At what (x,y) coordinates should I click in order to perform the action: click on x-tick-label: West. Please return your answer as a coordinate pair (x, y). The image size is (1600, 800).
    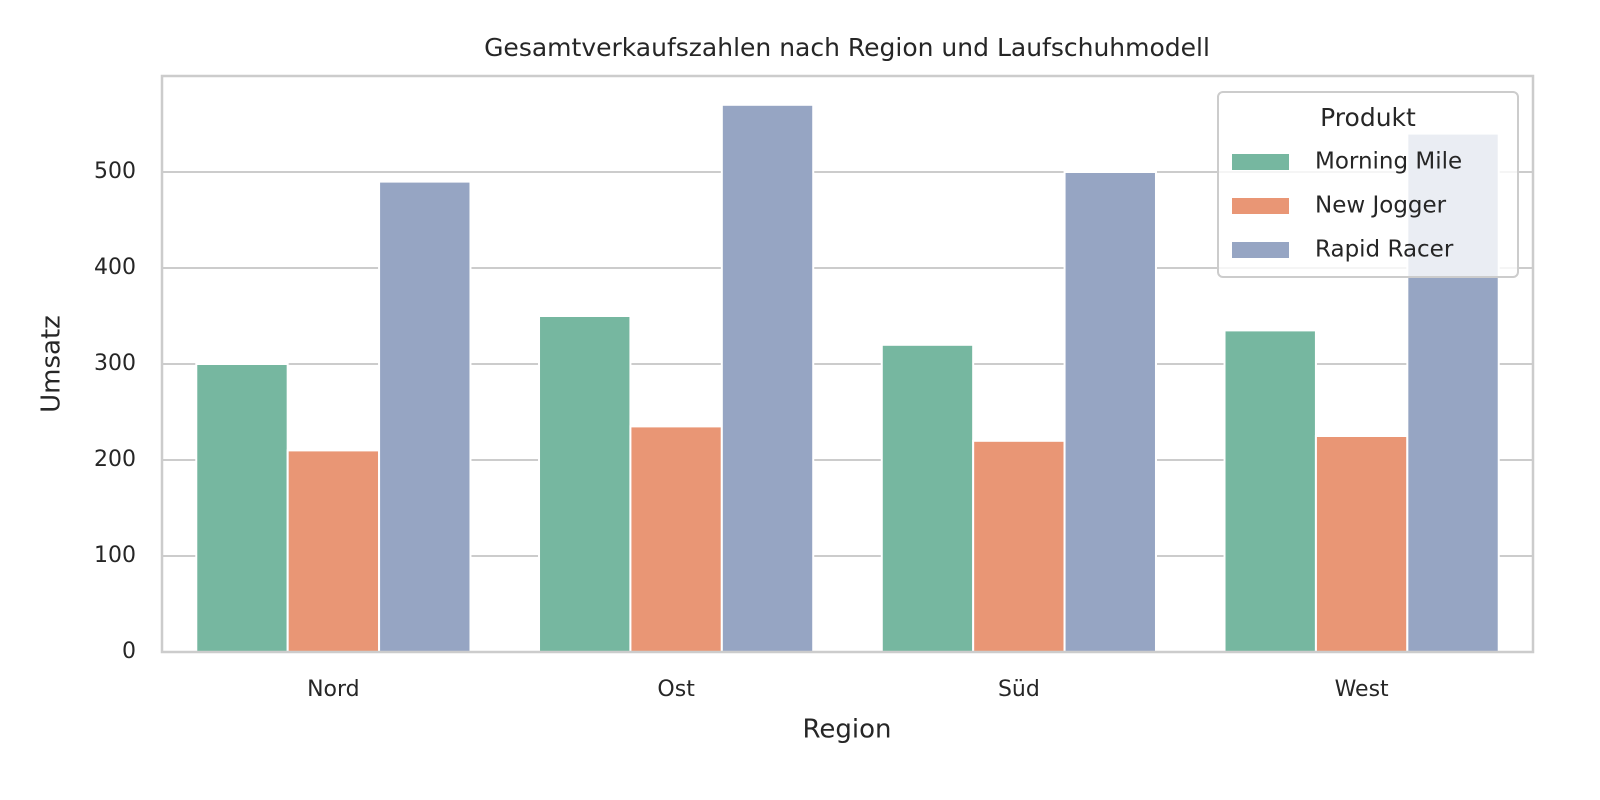
    Looking at the image, I should click on (1362, 689).